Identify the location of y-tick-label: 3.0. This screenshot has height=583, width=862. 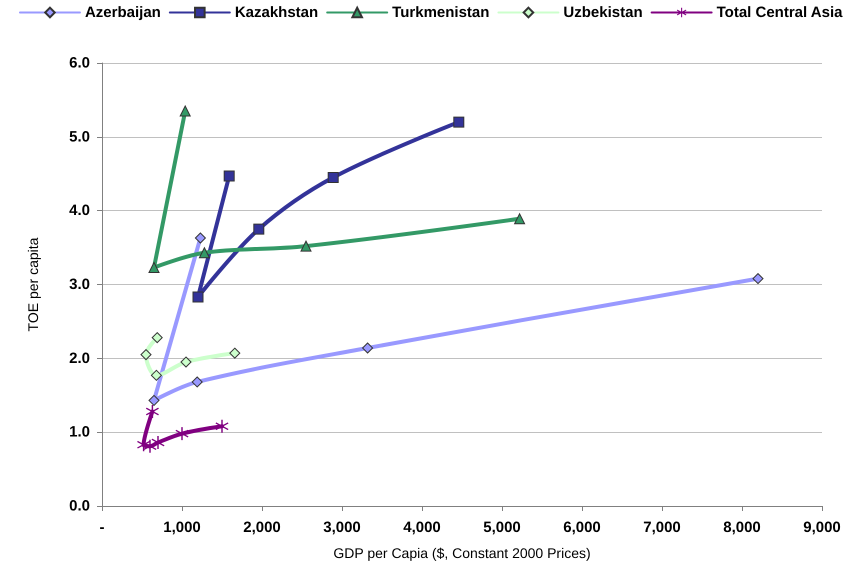
(79, 284).